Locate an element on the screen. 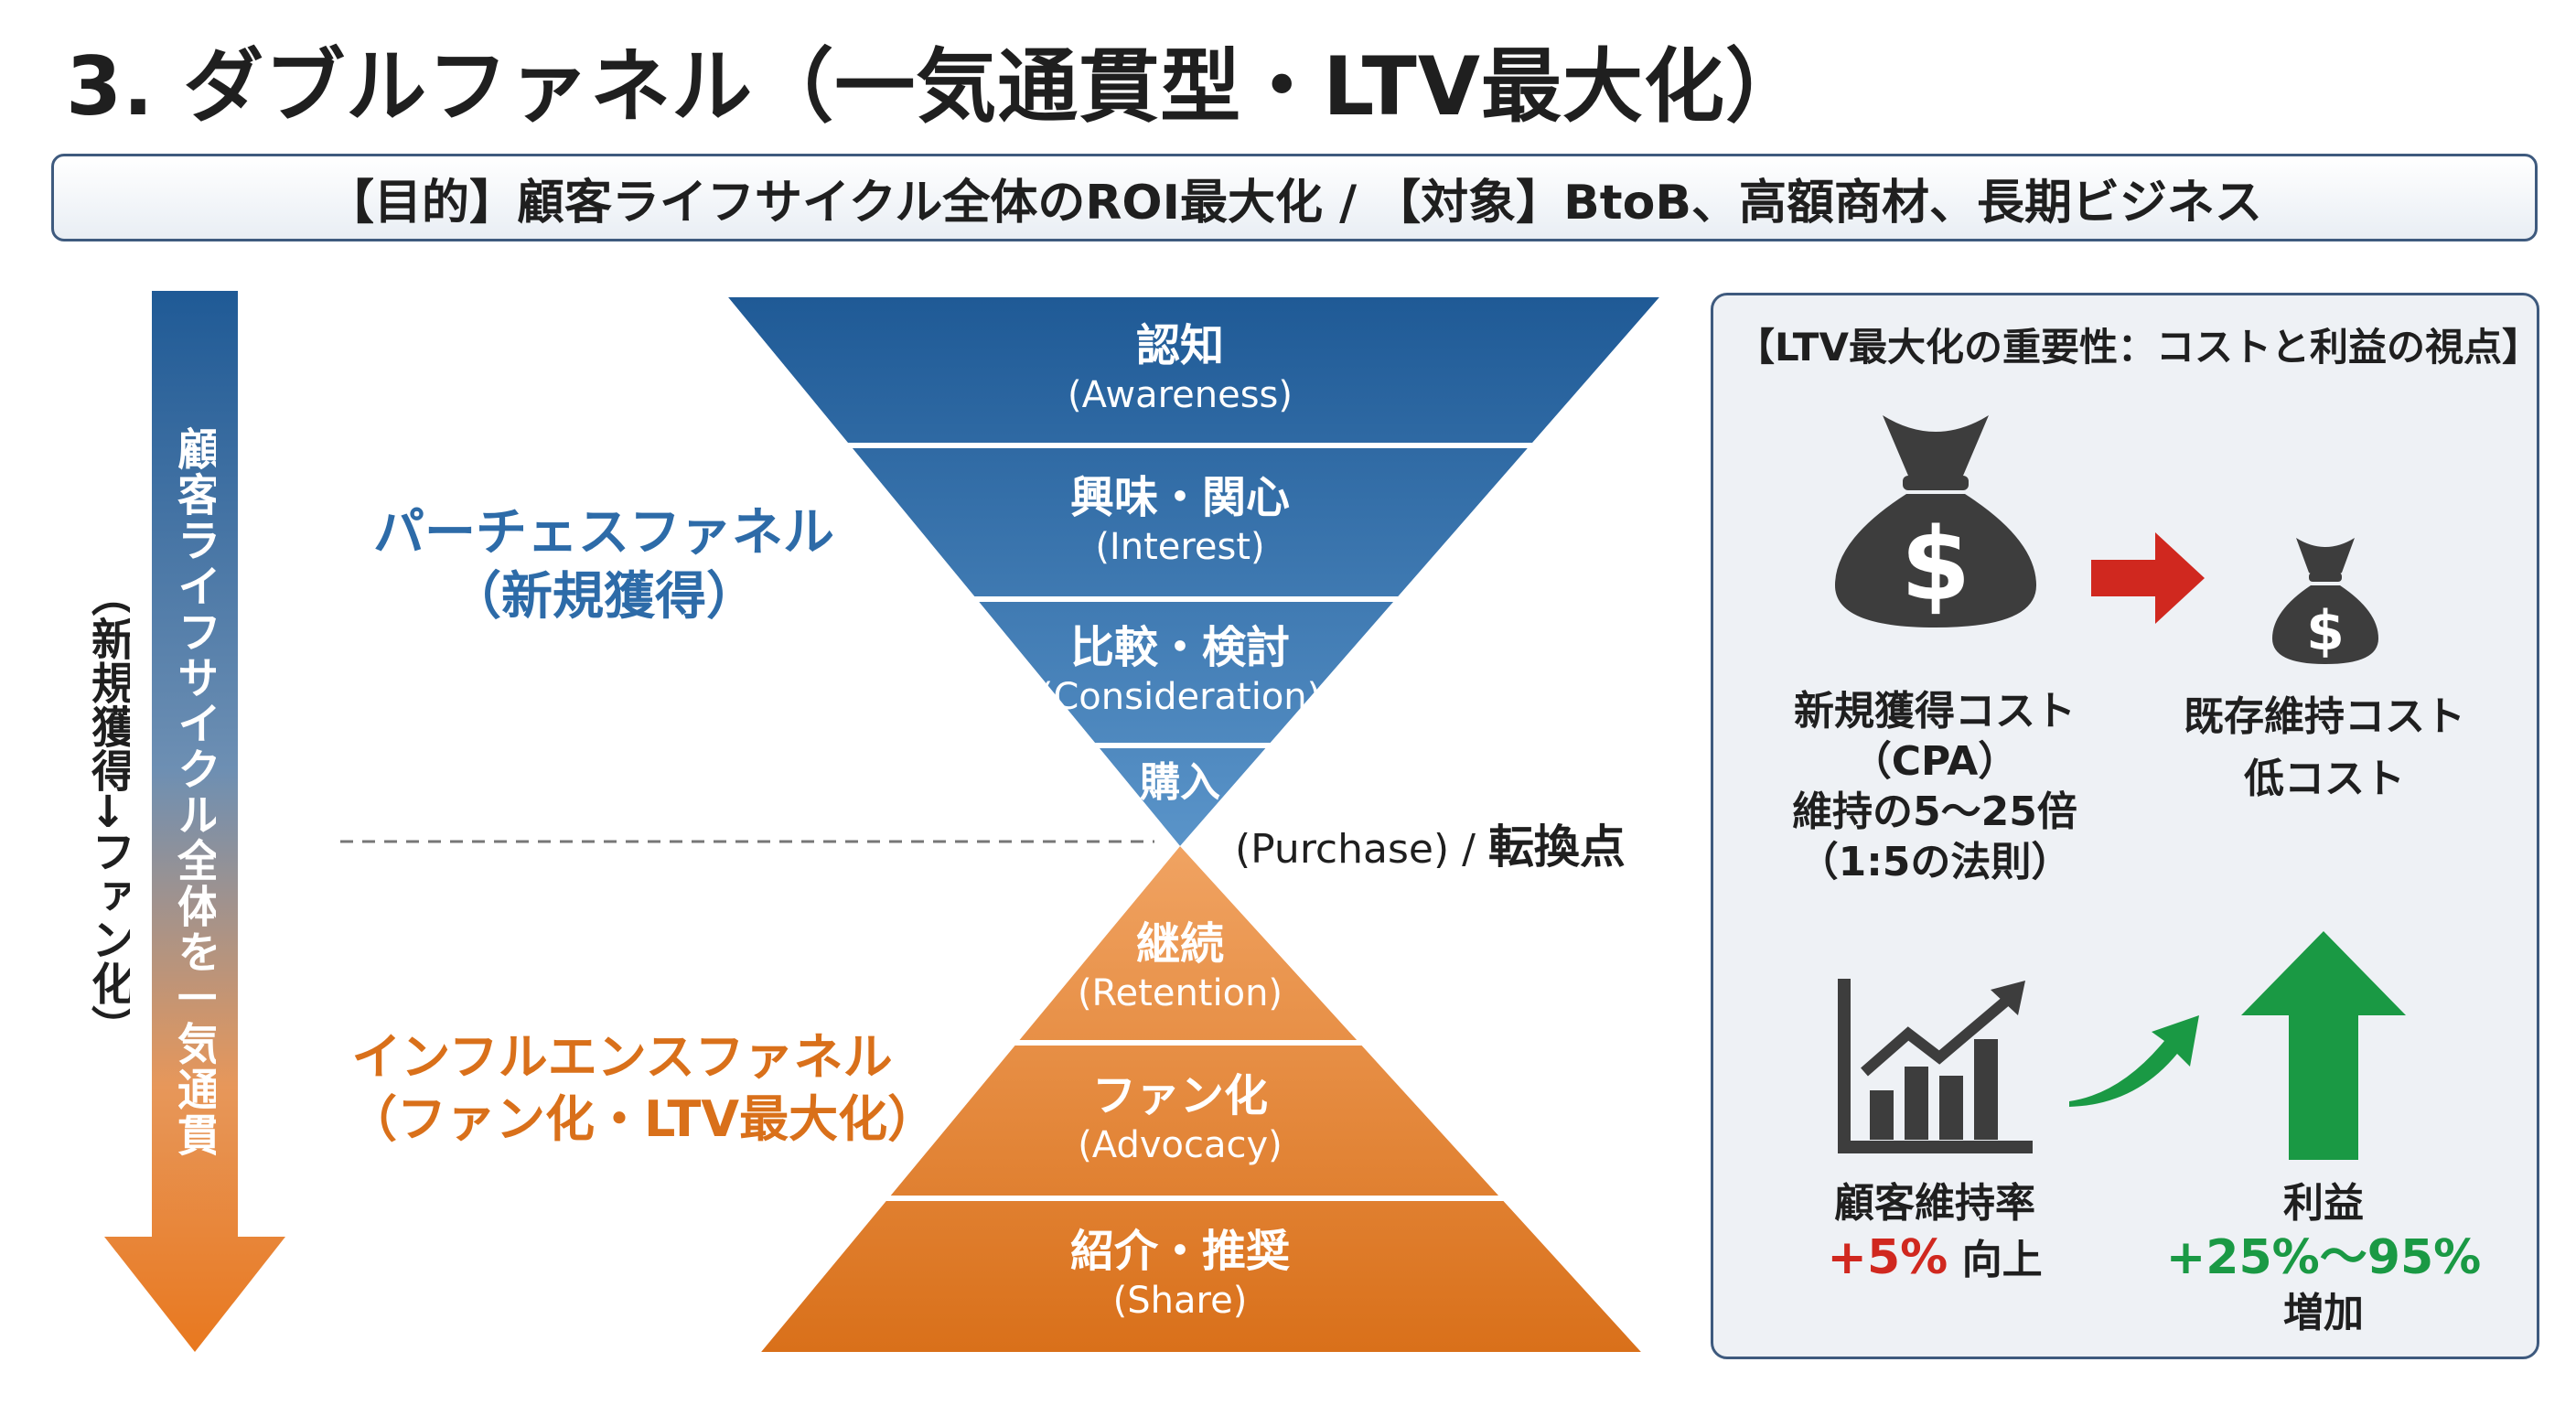  lifecycle-sublabel: （新規獲得→ファン化） is located at coordinates (109, 810).